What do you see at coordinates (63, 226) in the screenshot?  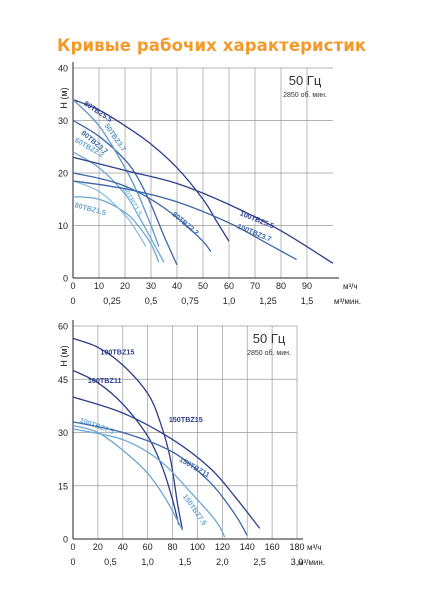 I see `y-tick-label: 10` at bounding box center [63, 226].